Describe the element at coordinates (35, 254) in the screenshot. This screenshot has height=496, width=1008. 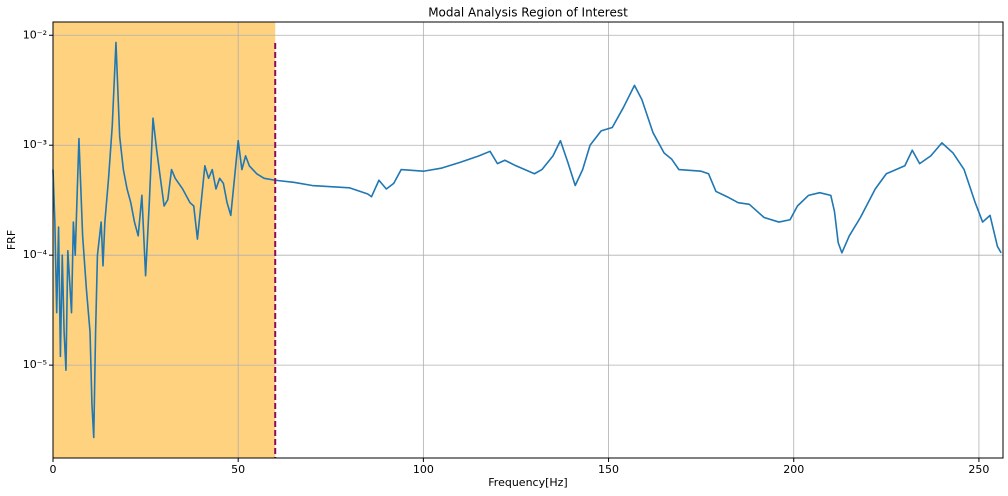
I see `y-tick-label: 10⁻⁴` at that location.